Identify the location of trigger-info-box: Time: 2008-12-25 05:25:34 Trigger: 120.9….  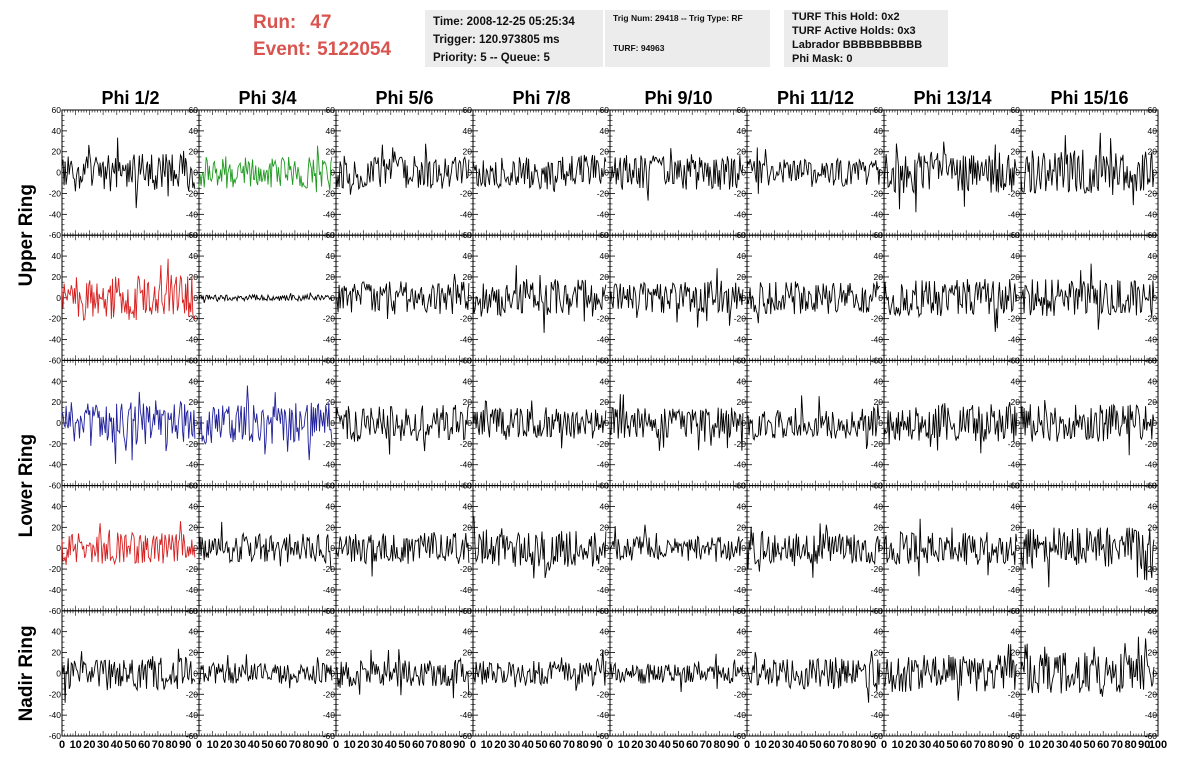
(514, 38).